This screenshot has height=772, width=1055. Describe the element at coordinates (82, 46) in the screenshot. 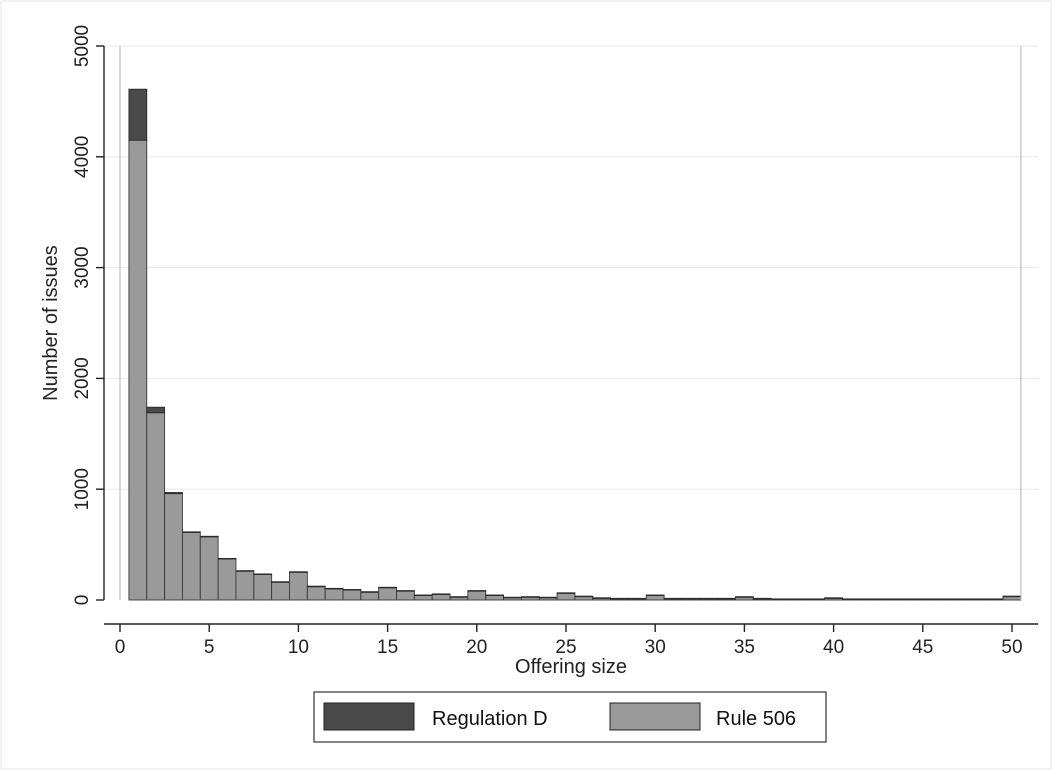

I see `y-tick-label: 5000` at that location.